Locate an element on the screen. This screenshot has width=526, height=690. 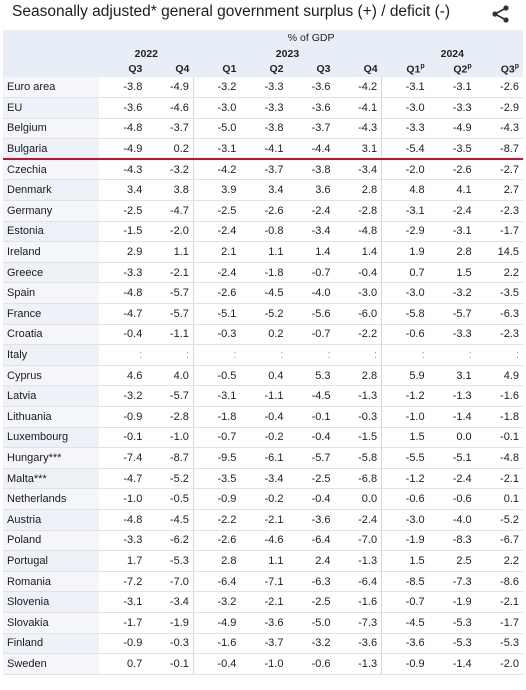
value-cell: -0.5 is located at coordinates (216, 376).